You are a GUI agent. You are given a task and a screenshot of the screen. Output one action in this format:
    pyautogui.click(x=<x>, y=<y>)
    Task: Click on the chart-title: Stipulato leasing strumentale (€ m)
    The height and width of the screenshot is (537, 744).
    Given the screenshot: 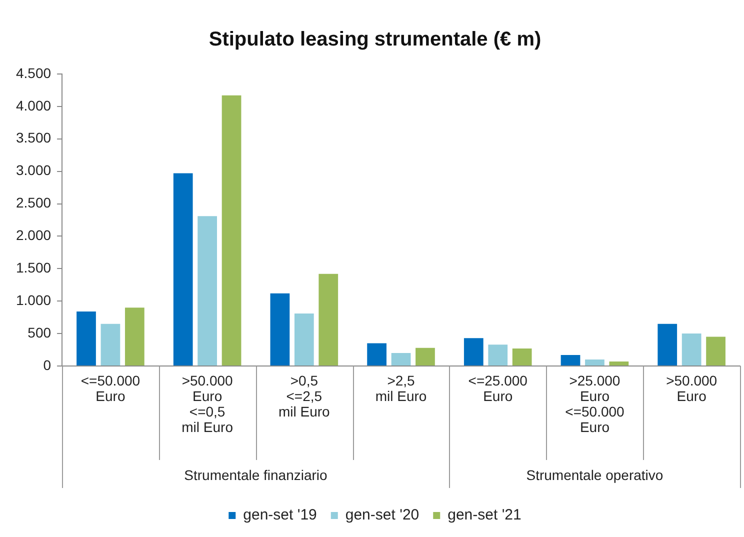 What is the action you would take?
    pyautogui.click(x=375, y=39)
    